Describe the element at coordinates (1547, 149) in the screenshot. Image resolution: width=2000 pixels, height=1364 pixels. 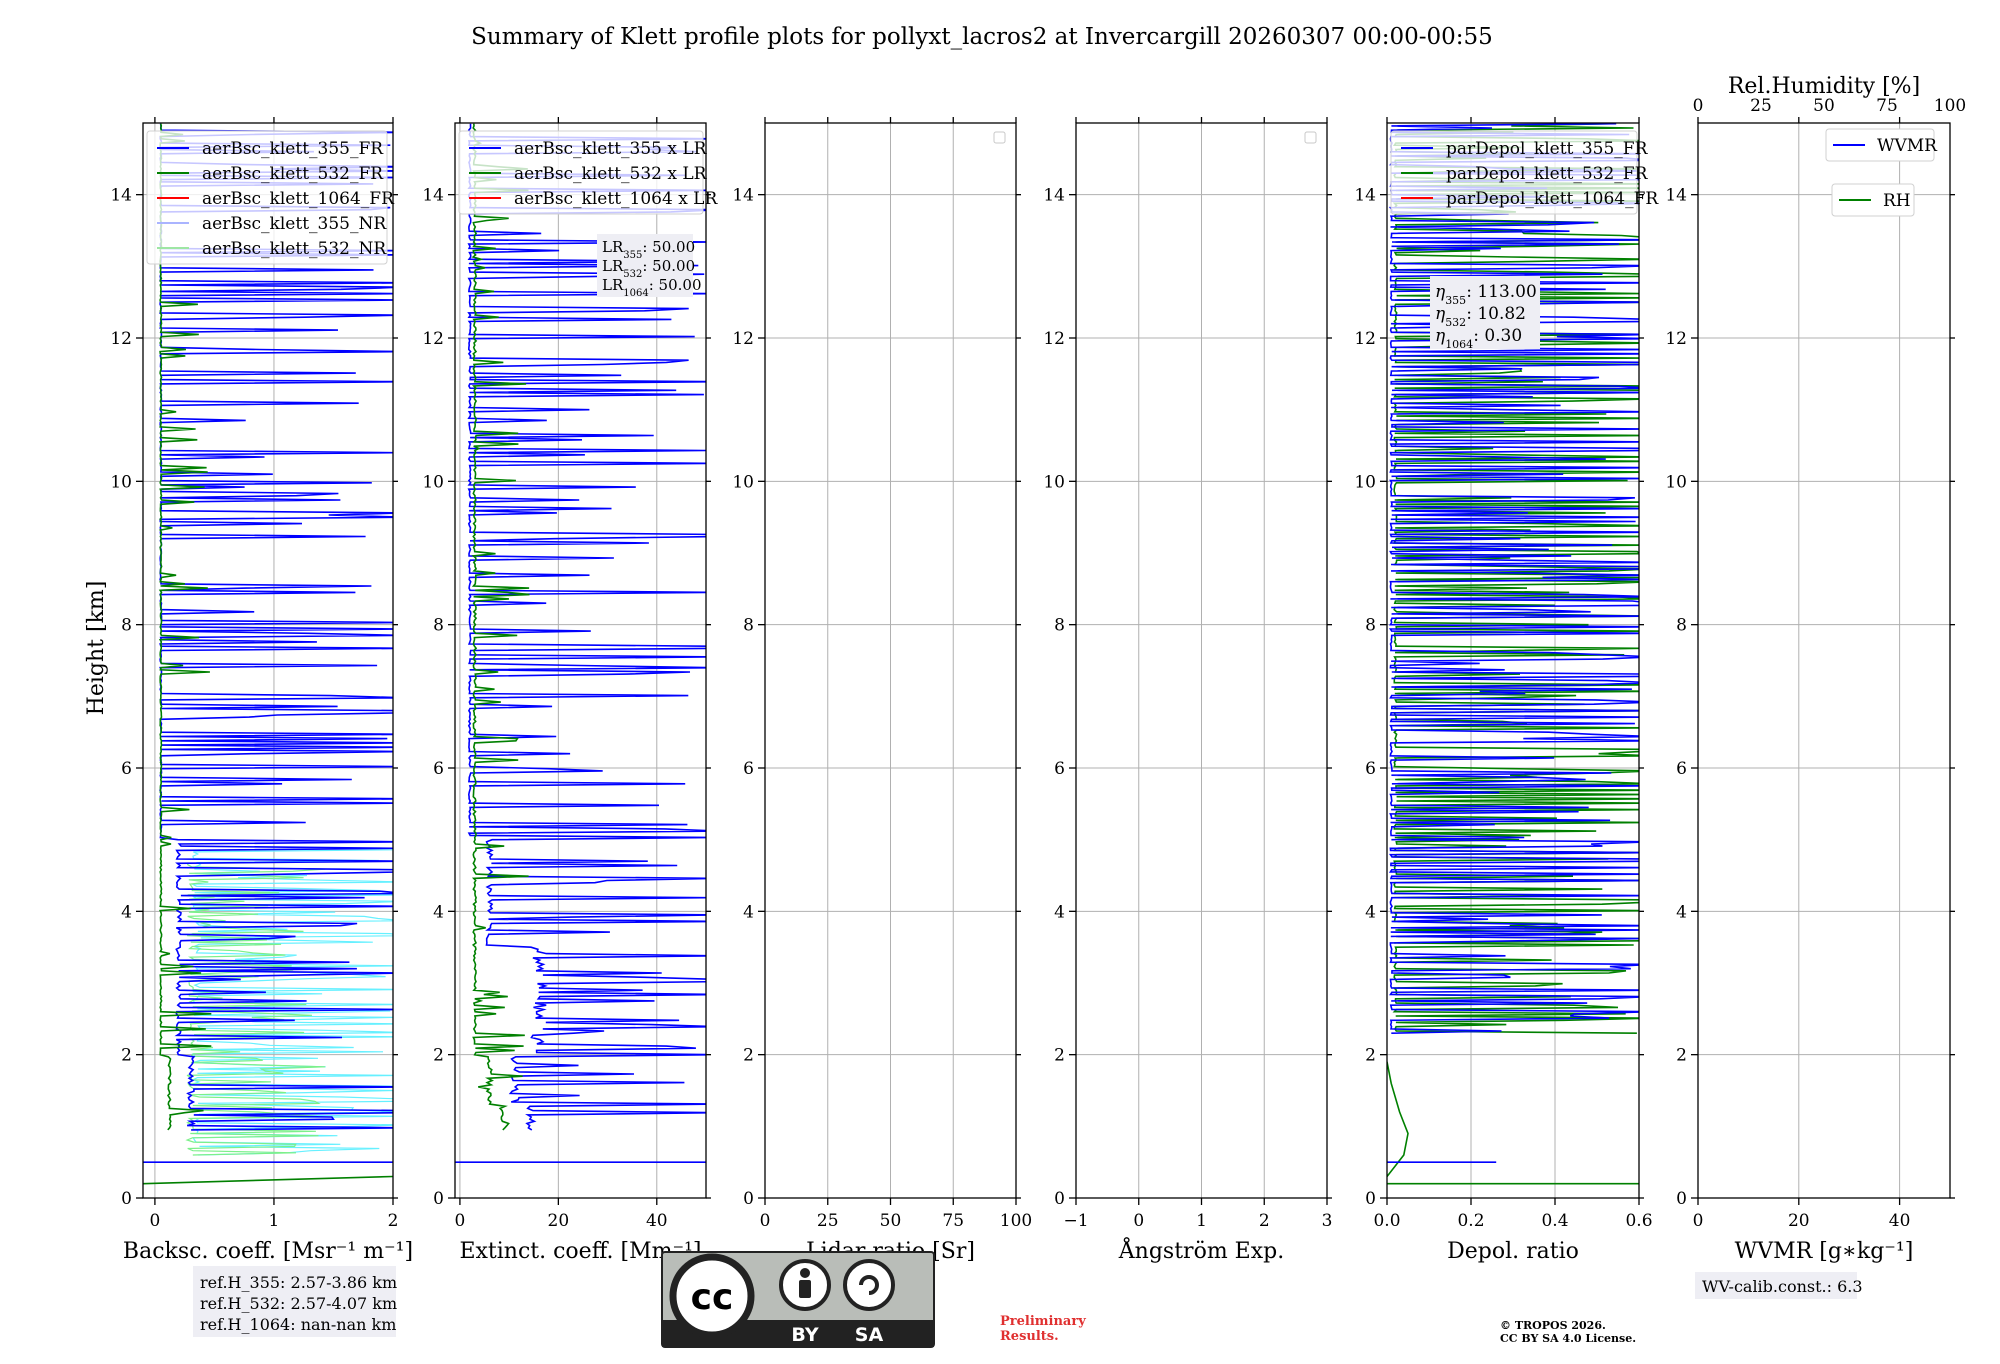
I see `legend-label: parDepol_klett_355_FR` at that location.